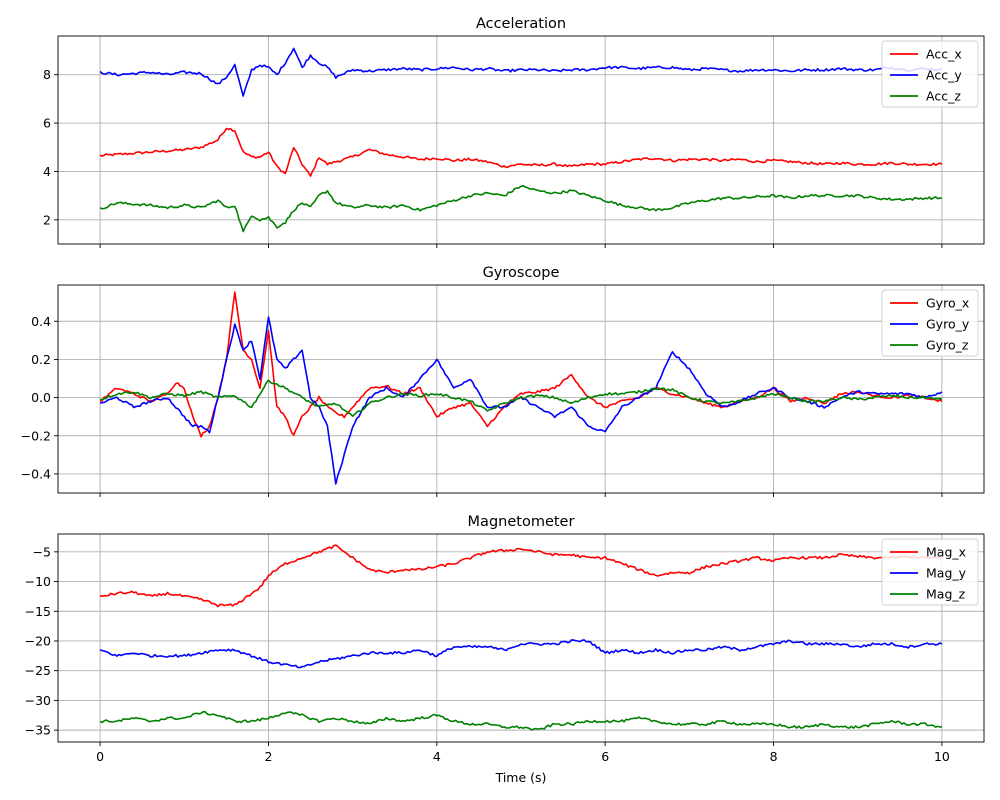 This screenshot has width=1000, height=800. Describe the element at coordinates (100, 756) in the screenshot. I see `xtick-label: 0` at that location.